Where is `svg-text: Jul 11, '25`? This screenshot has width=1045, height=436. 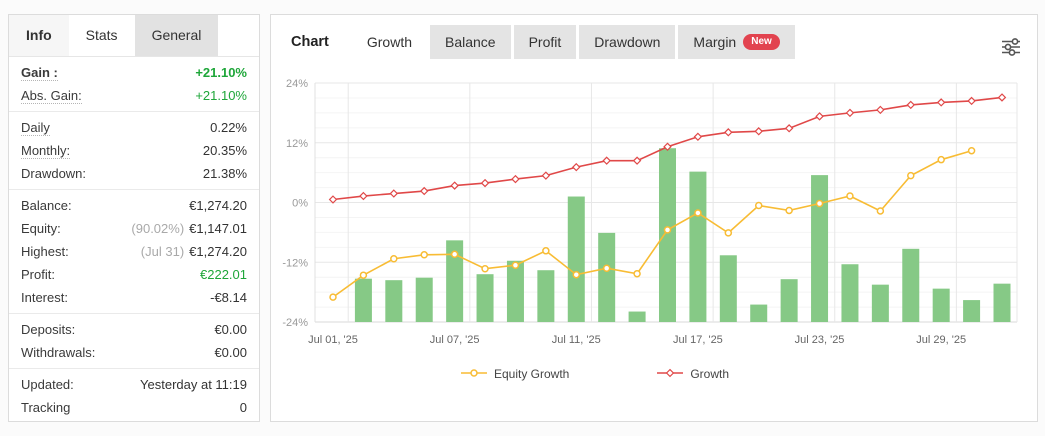 svg-text: Jul 11, '25 is located at coordinates (576, 340).